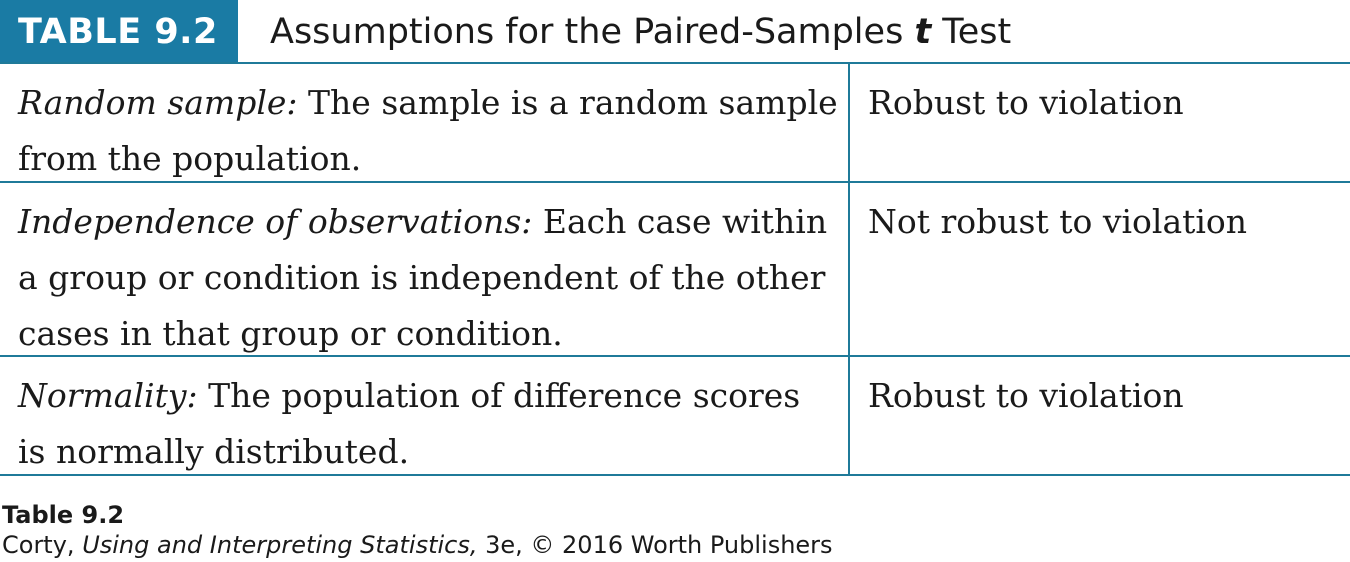  What do you see at coordinates (63, 515) in the screenshot?
I see `footer-table-label: Table 9.2` at bounding box center [63, 515].